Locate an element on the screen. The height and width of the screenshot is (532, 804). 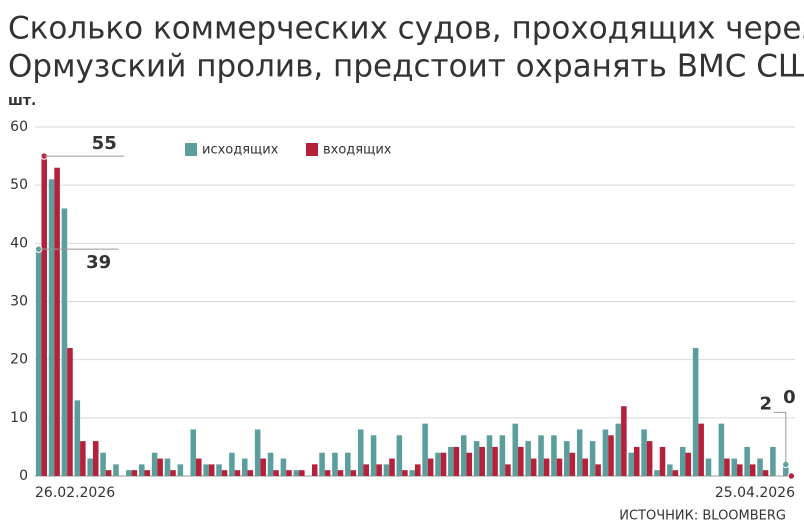
y-tick-label: 40 is located at coordinates (19, 243).